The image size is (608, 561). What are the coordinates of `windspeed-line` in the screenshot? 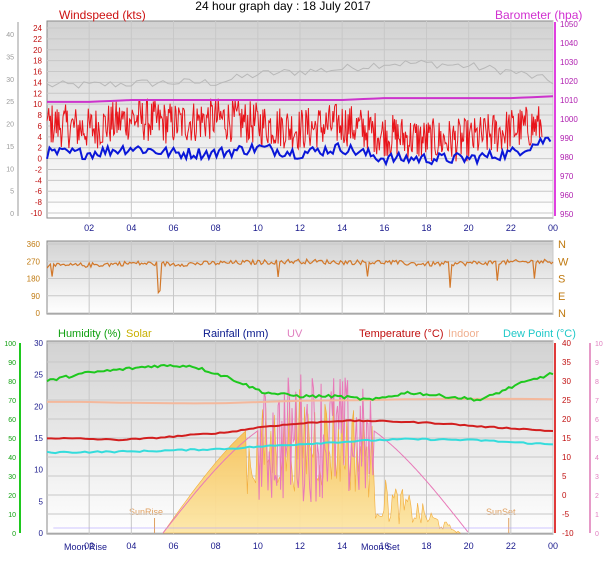 It's located at (294, 129).